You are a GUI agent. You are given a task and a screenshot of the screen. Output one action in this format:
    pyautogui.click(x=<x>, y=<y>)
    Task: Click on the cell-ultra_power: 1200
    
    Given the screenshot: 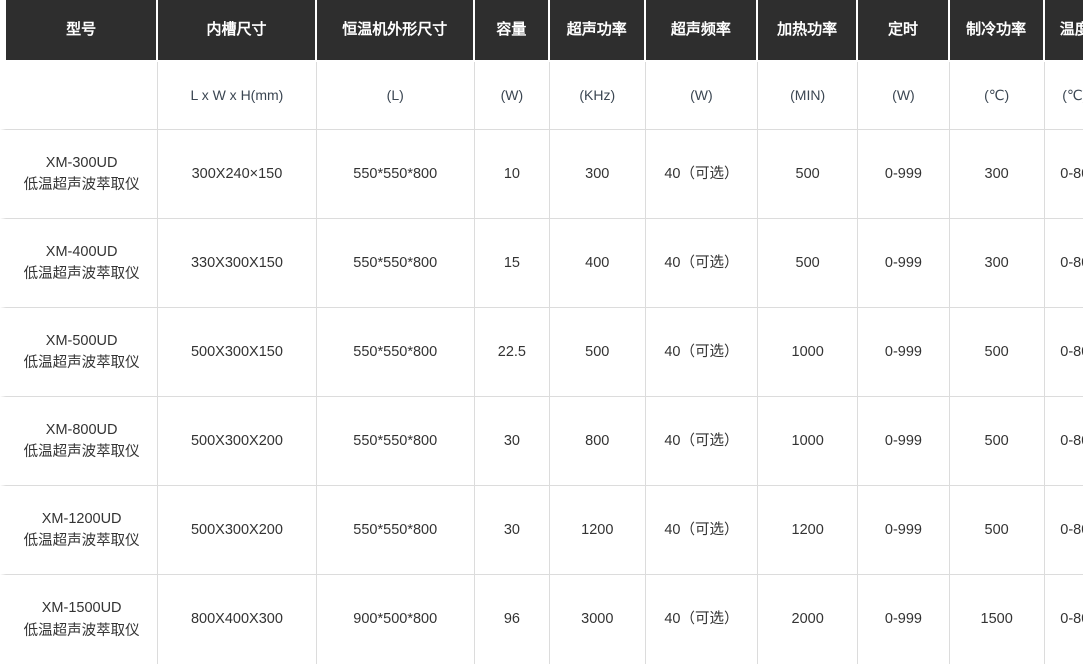 What is the action you would take?
    pyautogui.click(x=597, y=530)
    